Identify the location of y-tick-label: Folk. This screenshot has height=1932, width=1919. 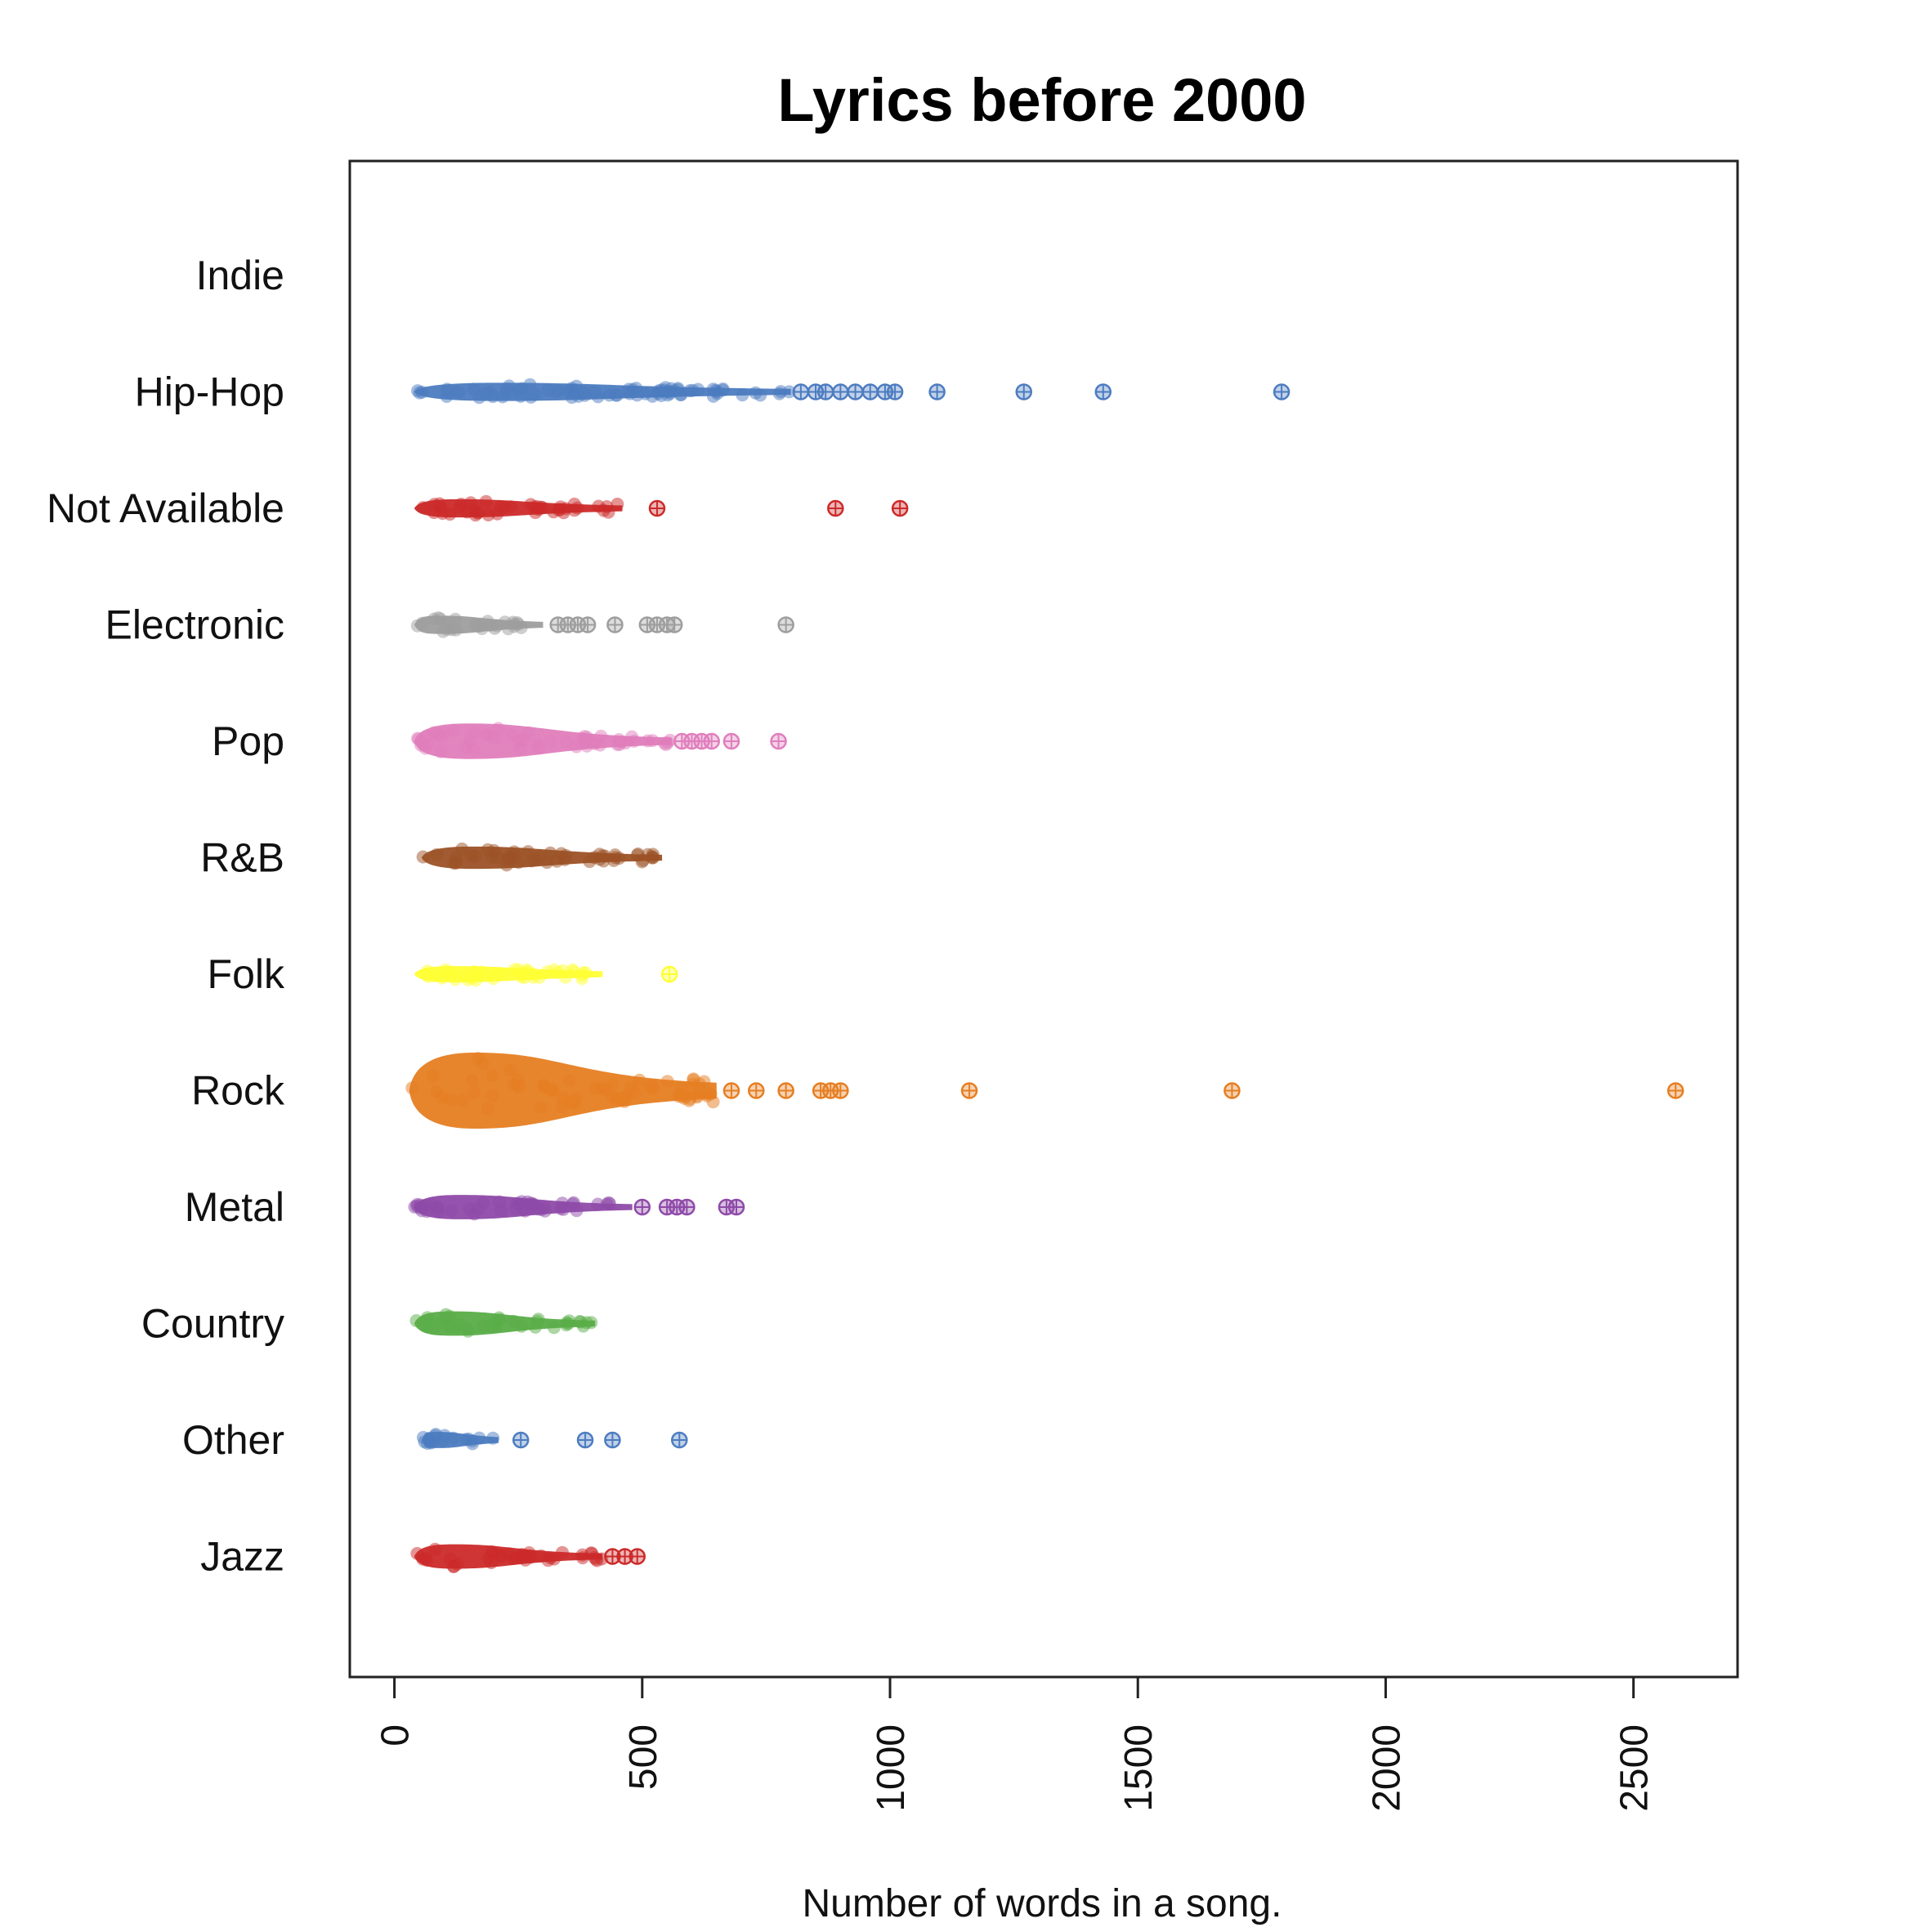
(246, 974).